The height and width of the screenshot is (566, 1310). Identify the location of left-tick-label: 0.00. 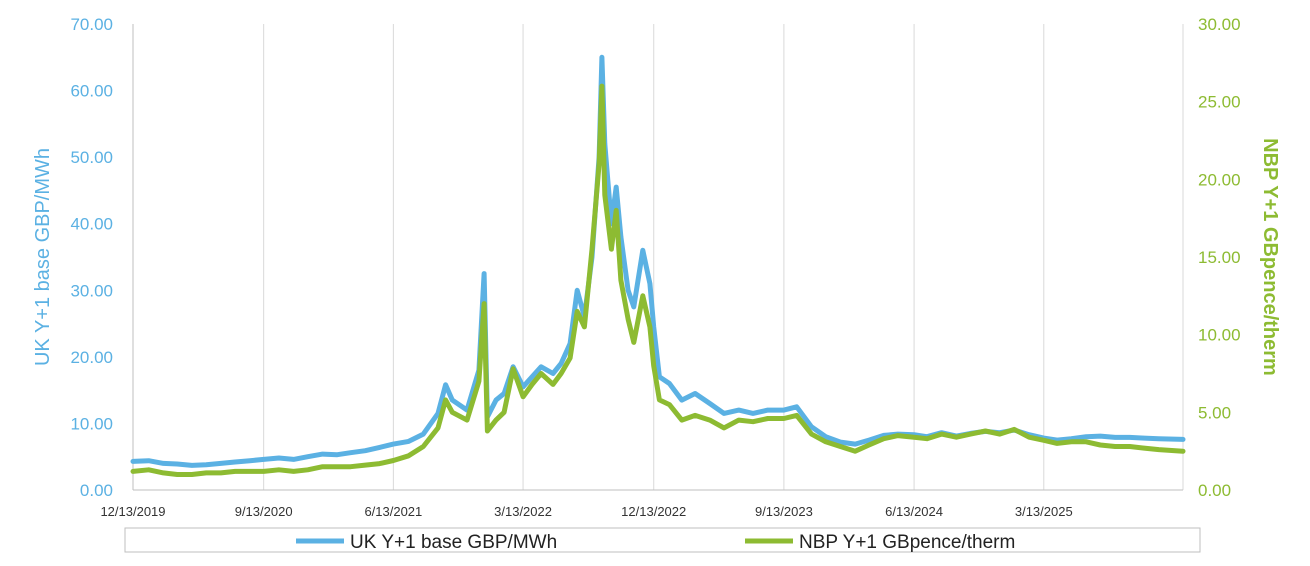
(96, 490).